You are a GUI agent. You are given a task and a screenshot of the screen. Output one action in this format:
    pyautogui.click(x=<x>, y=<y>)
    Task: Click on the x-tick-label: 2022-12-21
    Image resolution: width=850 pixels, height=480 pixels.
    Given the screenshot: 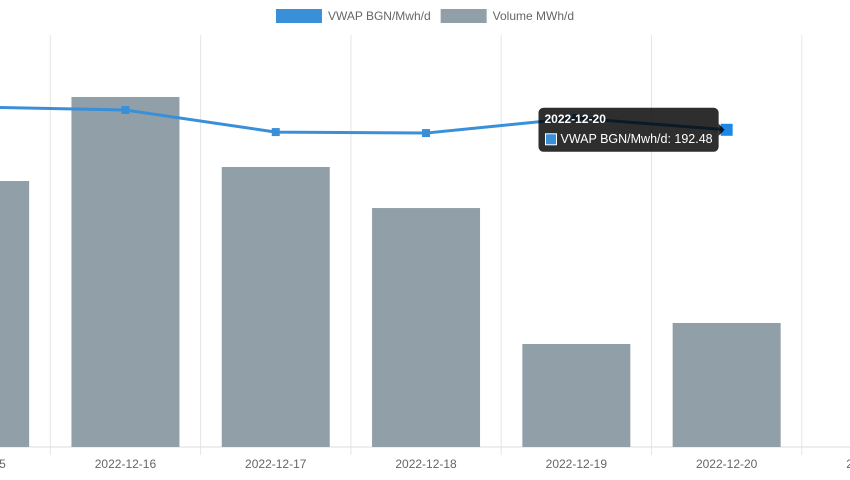 What is the action you would take?
    pyautogui.click(x=848, y=464)
    